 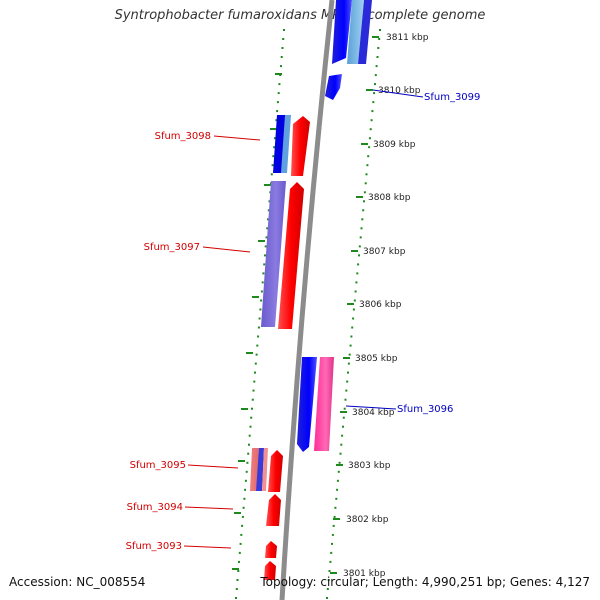 I want to click on gene-red-3098b, so click(x=300, y=146).